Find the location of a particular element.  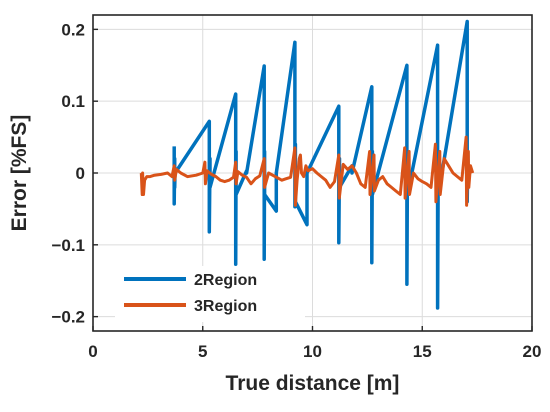

legend-box is located at coordinates (210, 294).